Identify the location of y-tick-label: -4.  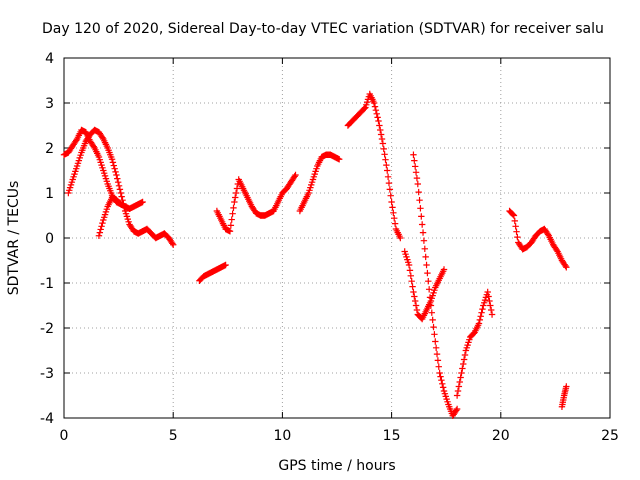
(47, 419).